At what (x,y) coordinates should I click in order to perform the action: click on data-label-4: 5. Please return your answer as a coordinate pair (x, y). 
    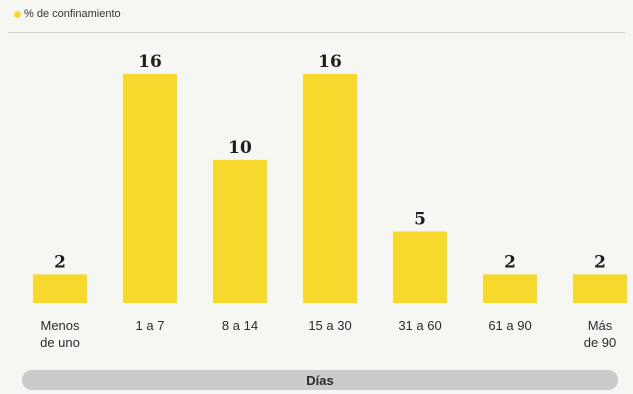
    Looking at the image, I should click on (420, 219).